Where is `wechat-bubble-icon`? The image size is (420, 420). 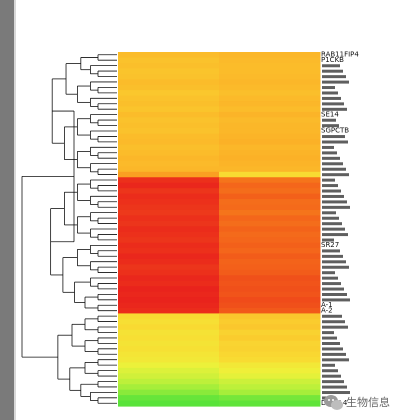 wechat-bubble-icon is located at coordinates (333, 402).